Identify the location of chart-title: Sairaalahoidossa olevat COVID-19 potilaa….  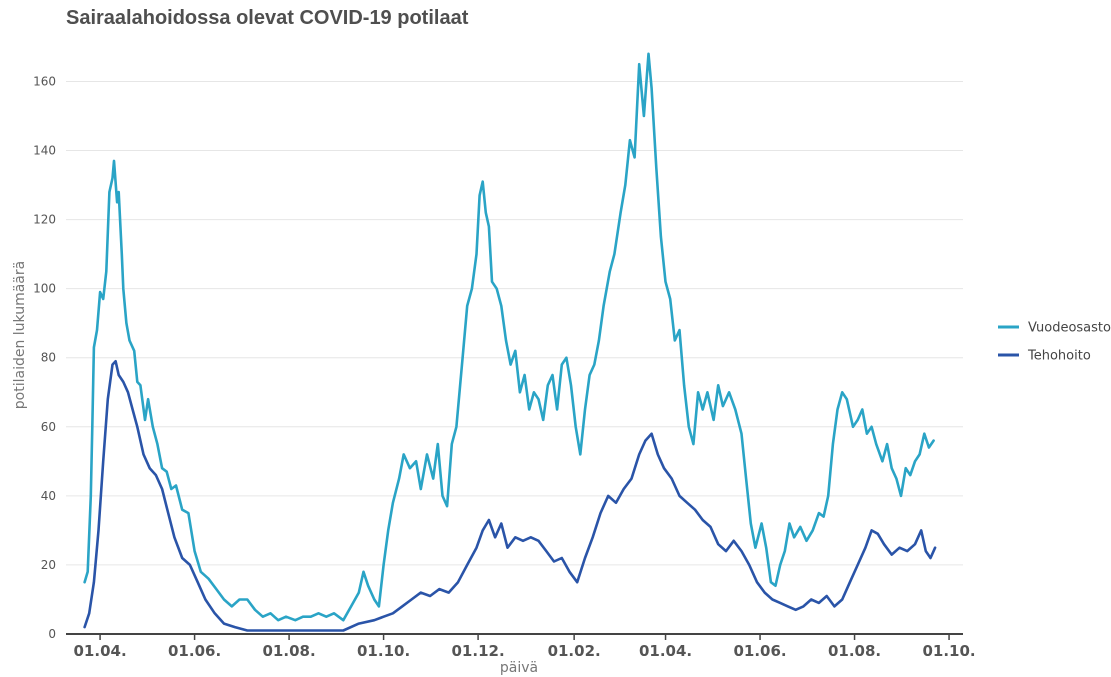
(267, 18).